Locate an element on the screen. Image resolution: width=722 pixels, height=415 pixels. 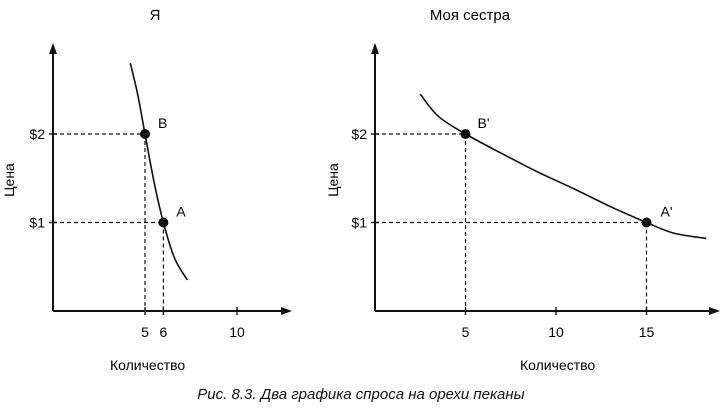
chart2-x-tick-label-1: 10 is located at coordinates (556, 332).